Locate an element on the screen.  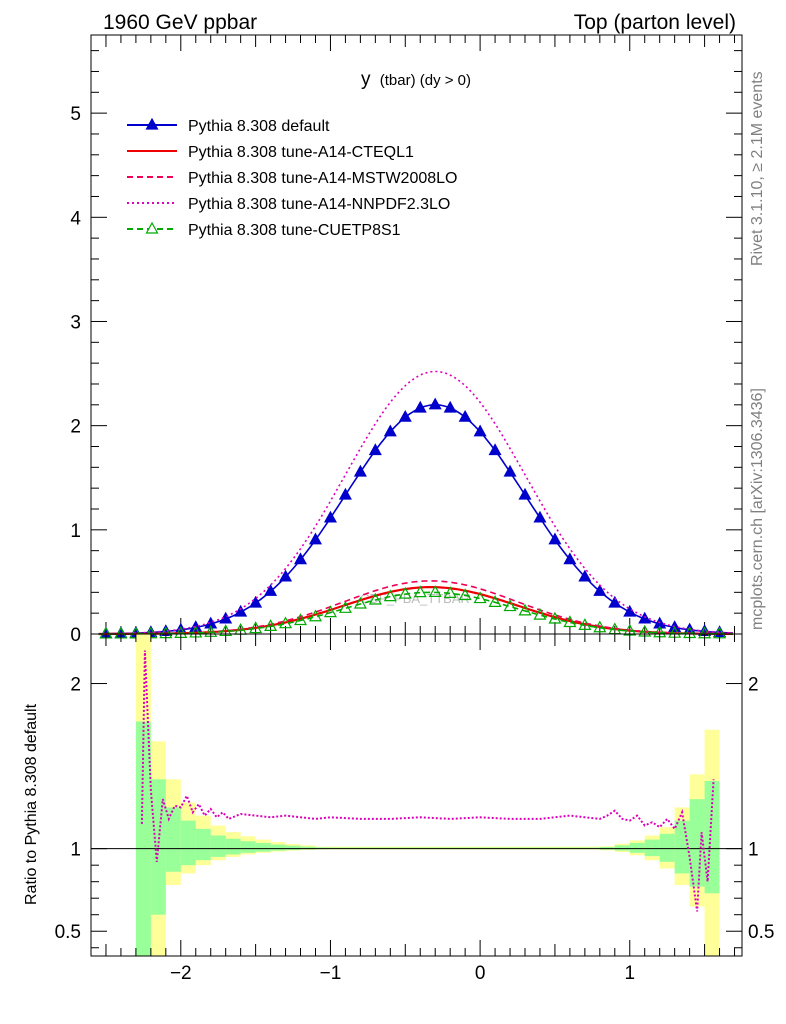
x-tick-labels: −2 −1 0 1 is located at coordinates (402, 973).